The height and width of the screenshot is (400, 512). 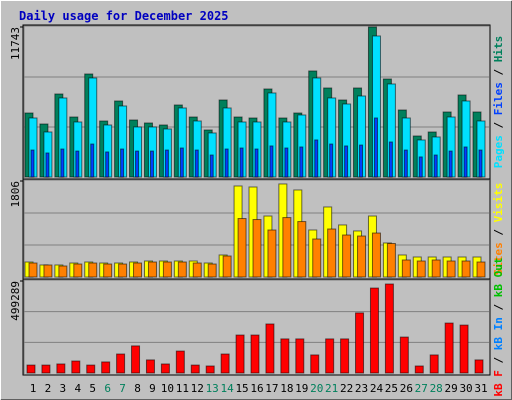 I want to click on x-tick-label: 20, so click(x=316, y=388).